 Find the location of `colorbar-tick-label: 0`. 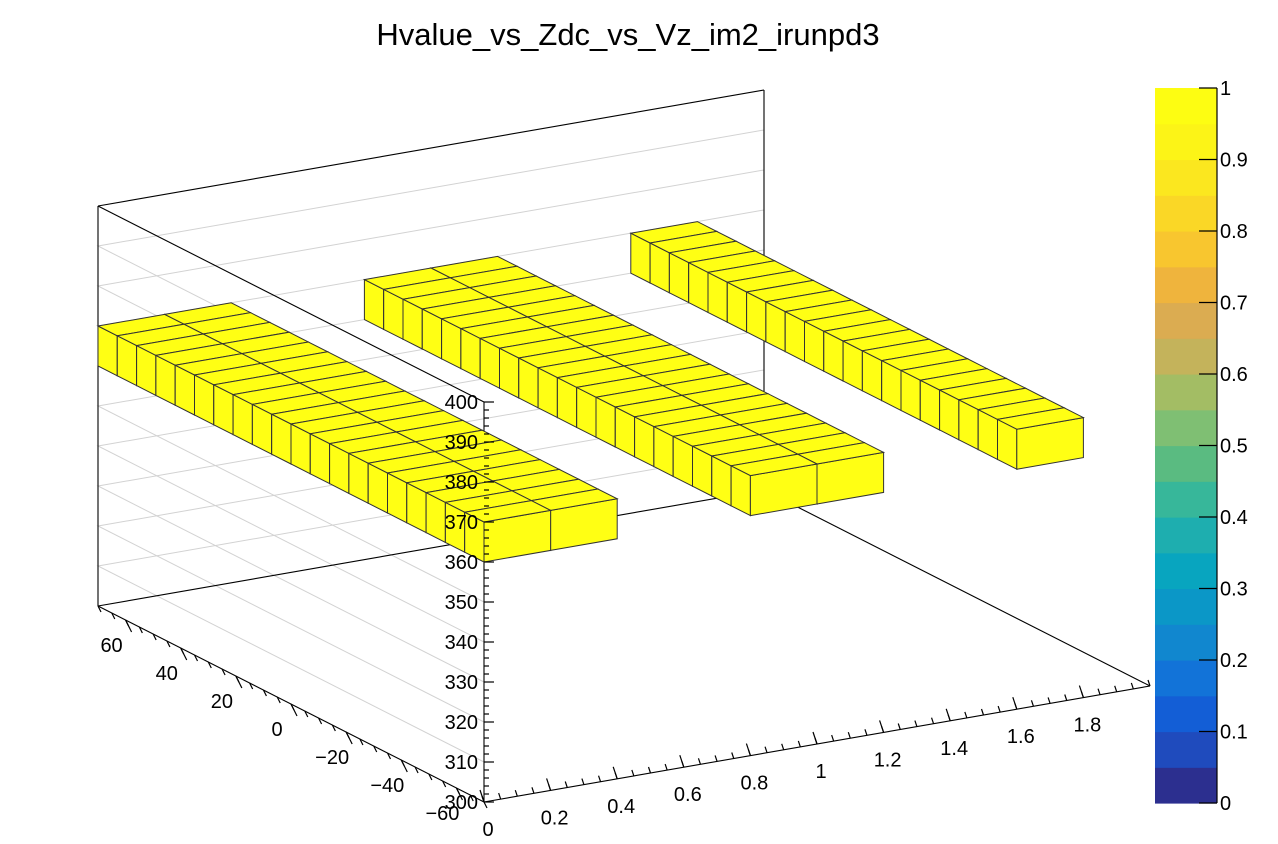

colorbar-tick-label: 0 is located at coordinates (1225, 804).